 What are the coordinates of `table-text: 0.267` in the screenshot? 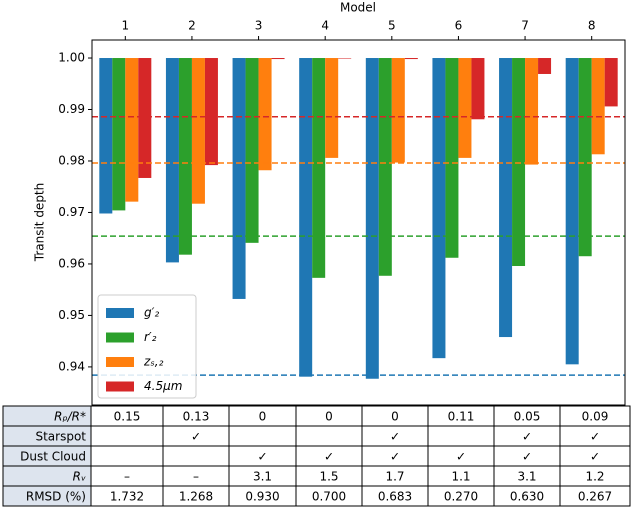 It's located at (595, 497).